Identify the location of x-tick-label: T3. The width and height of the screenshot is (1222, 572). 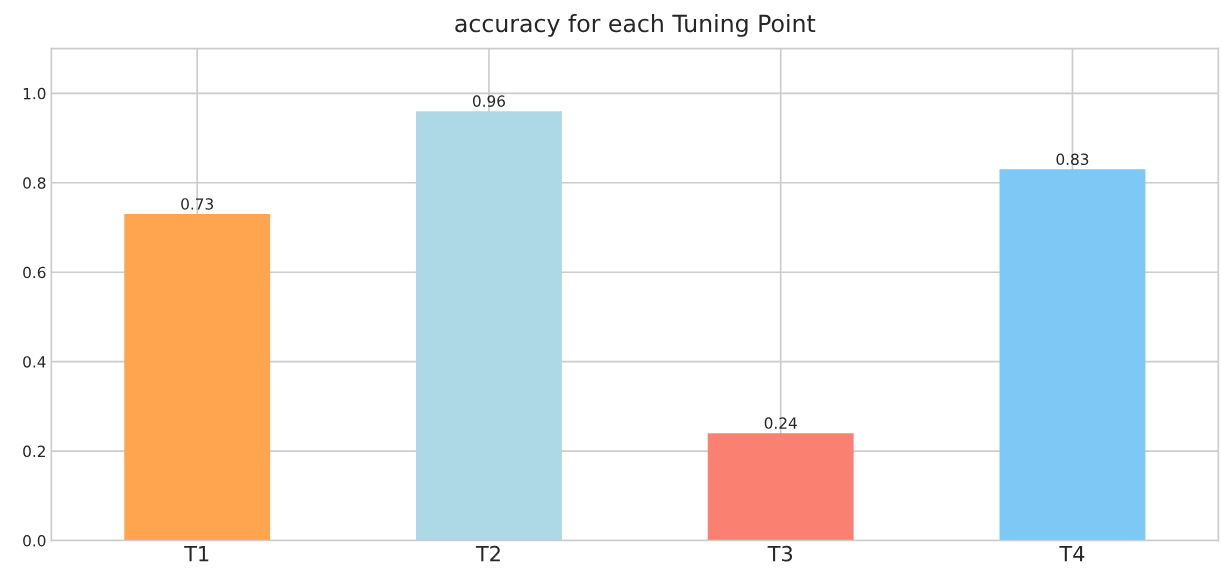
(780, 553).